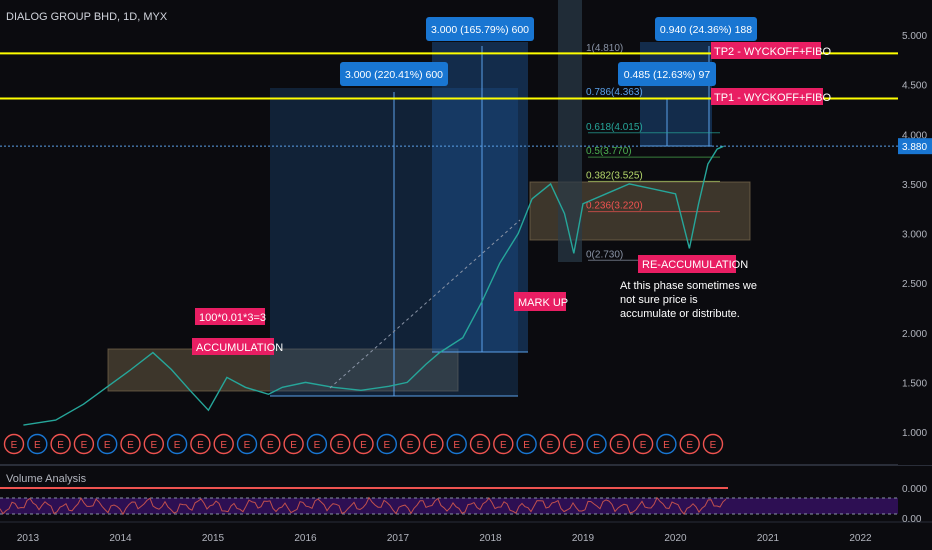 This screenshot has width=932, height=550. What do you see at coordinates (239, 348) in the screenshot?
I see `svg-text: ACCUMULATION` at bounding box center [239, 348].